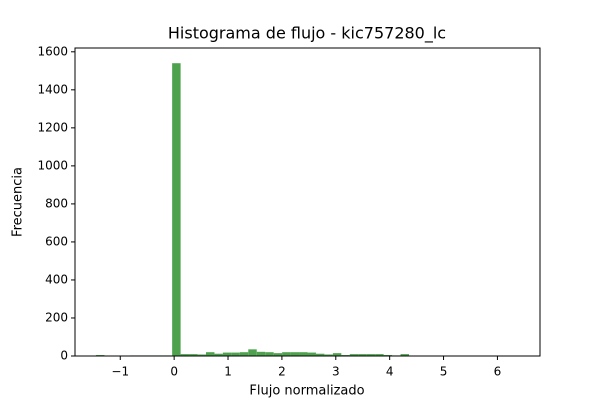 The width and height of the screenshot is (600, 400). What do you see at coordinates (64, 356) in the screenshot?
I see `y-tick-label: 0` at bounding box center [64, 356].